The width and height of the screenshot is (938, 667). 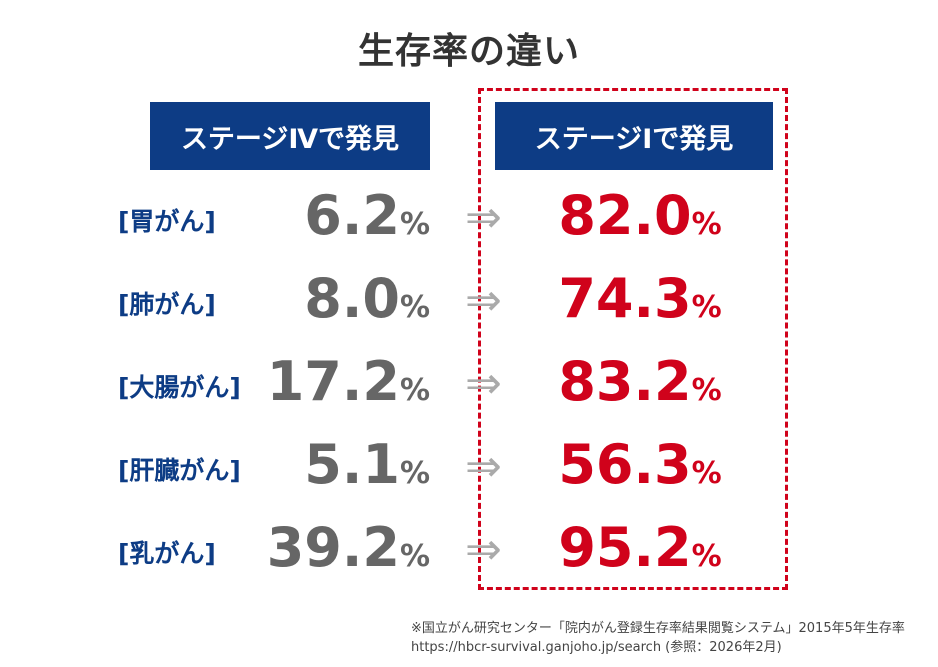 I want to click on stage4-value: 5.1%, so click(x=367, y=464).